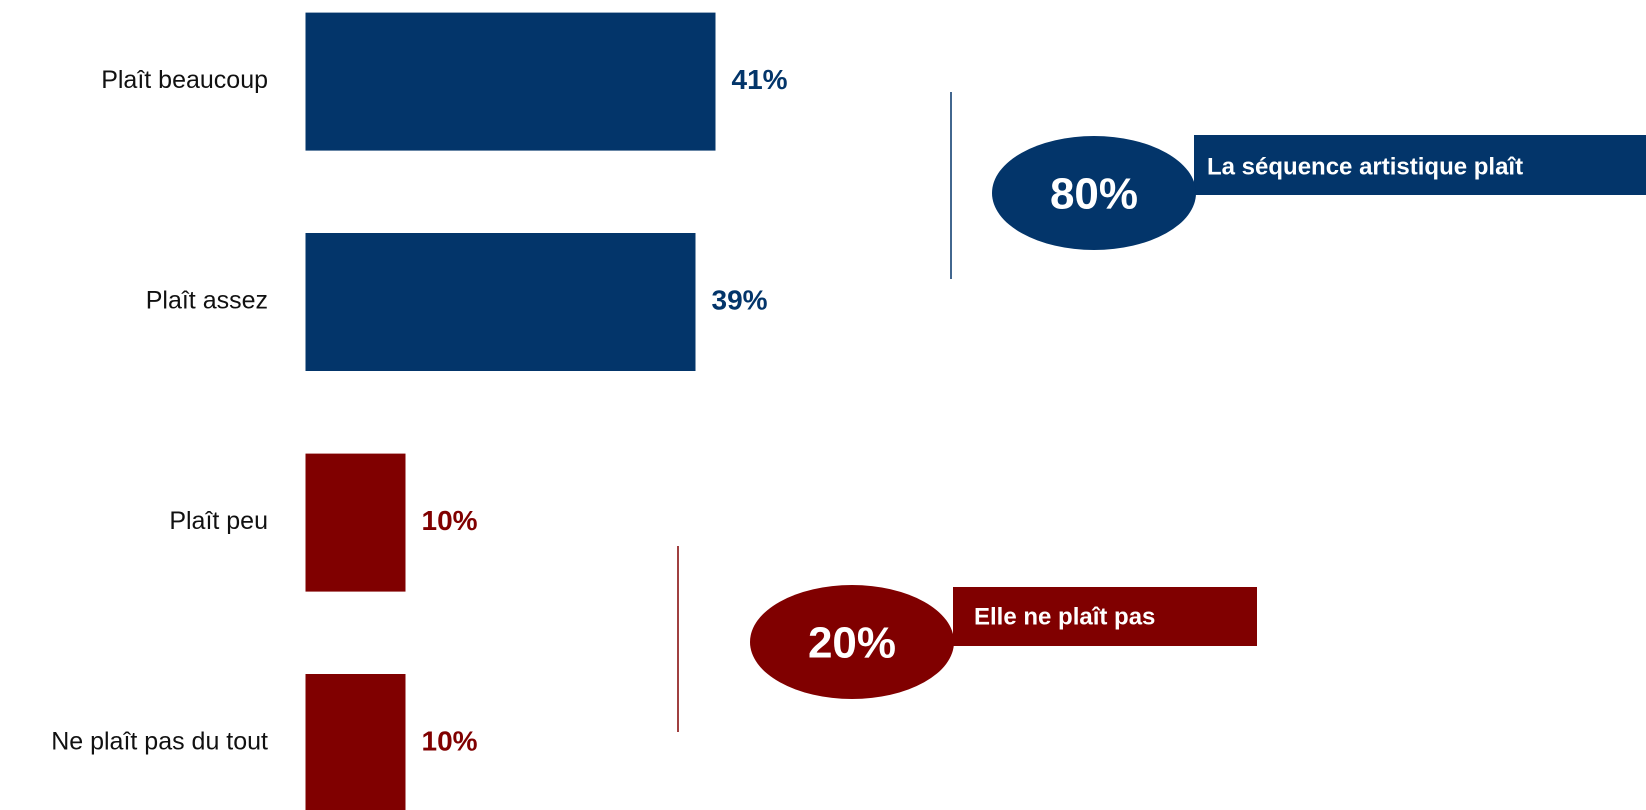  What do you see at coordinates (760, 79) in the screenshot?
I see `value-label: 41%` at bounding box center [760, 79].